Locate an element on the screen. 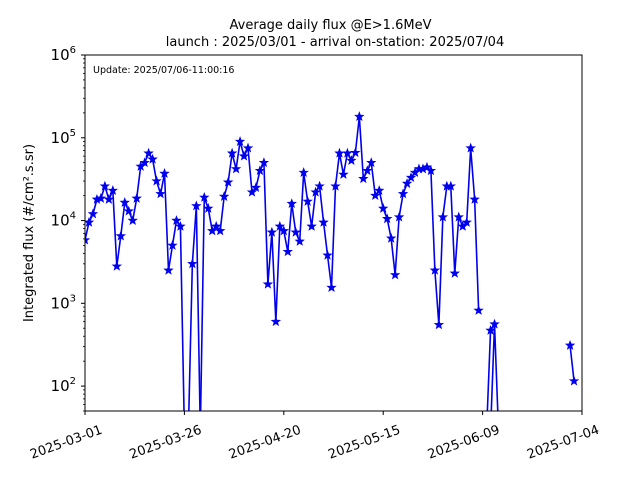  y-tick-exponent: 3 is located at coordinates (73, 298).